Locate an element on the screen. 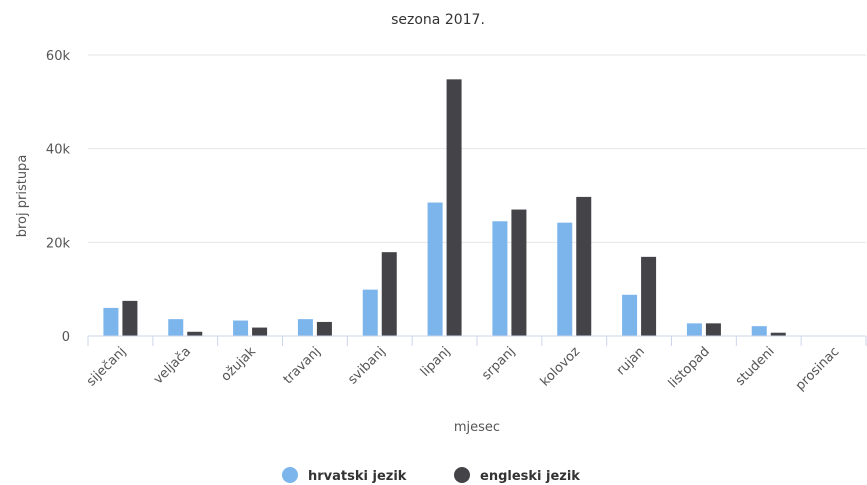 Image resolution: width=867 pixels, height=485 pixels. x-tick-label: studeni is located at coordinates (755, 366).